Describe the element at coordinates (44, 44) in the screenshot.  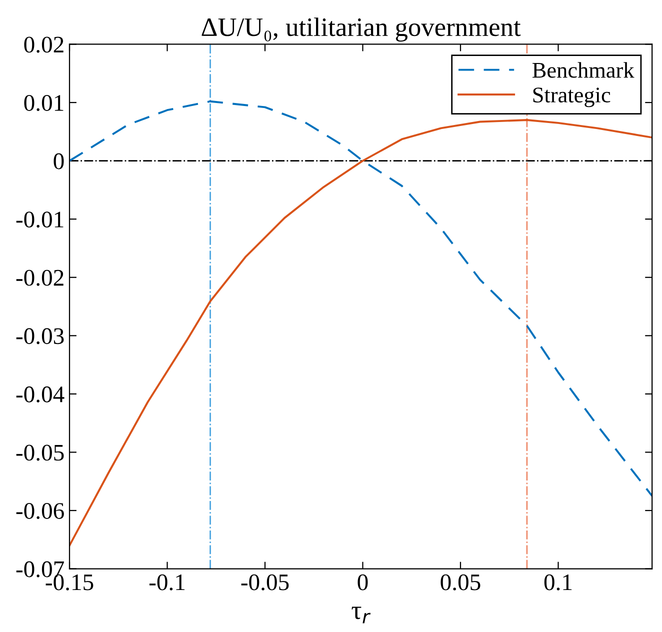
I see `y-tick-label: 0.02` at that location.